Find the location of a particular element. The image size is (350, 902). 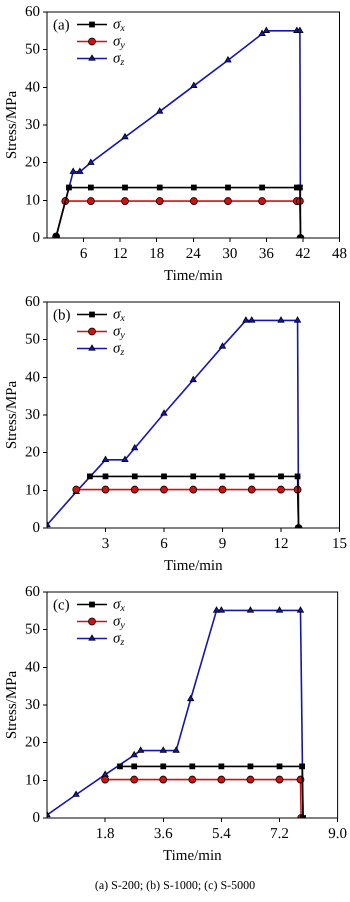

x-tick-label: 3 is located at coordinates (106, 544).